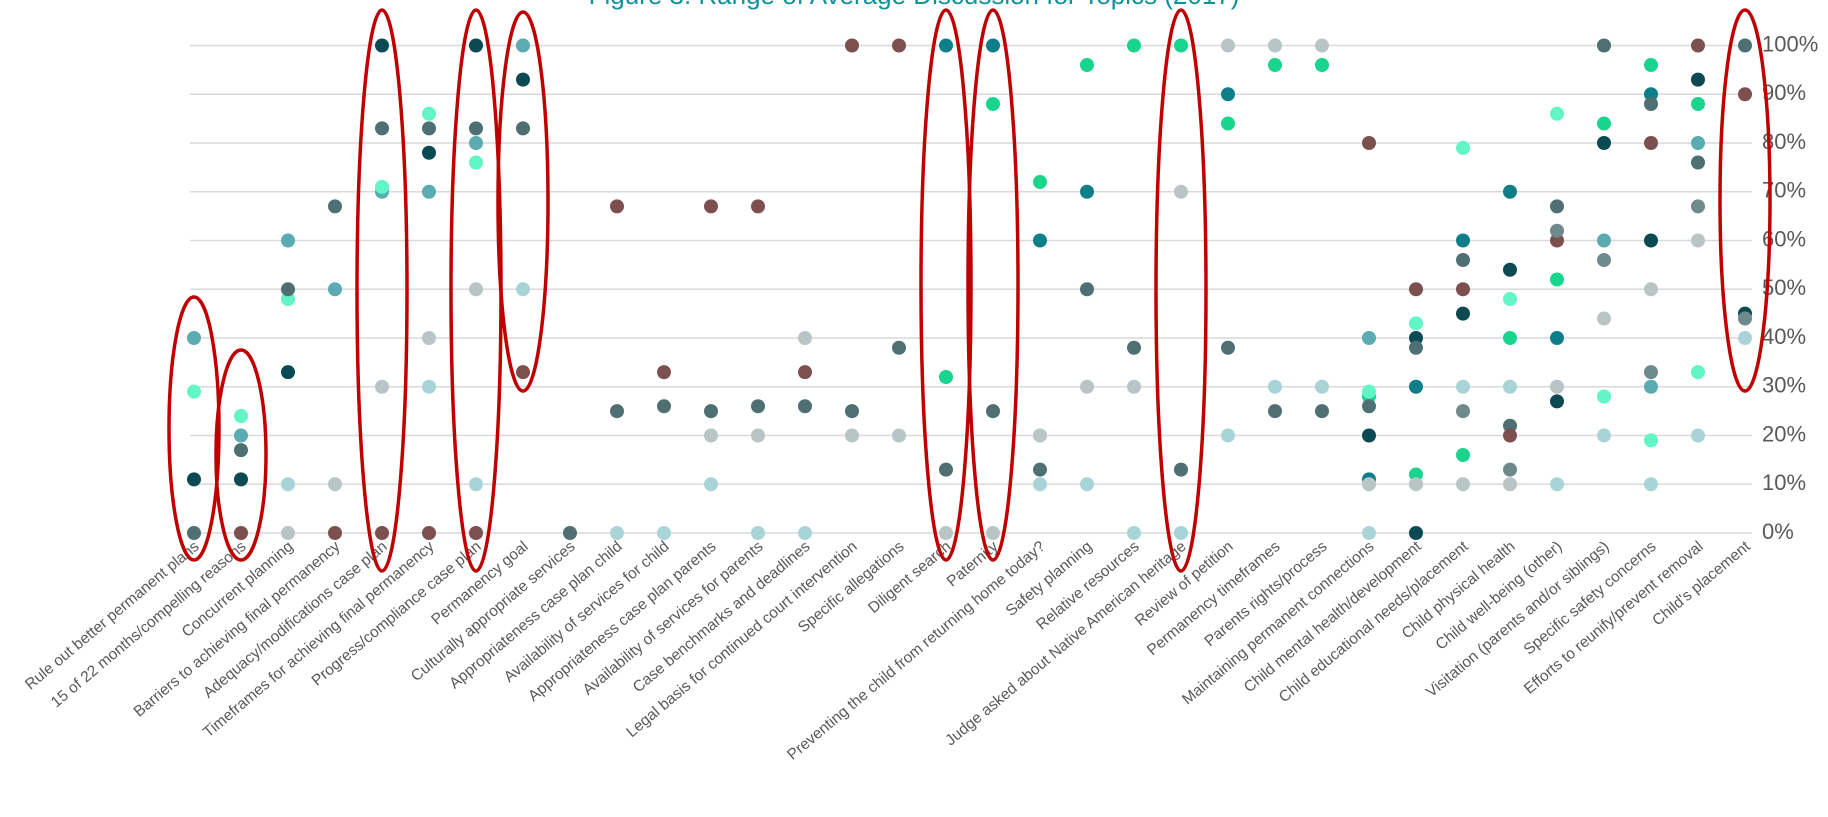  What do you see at coordinates (909, 577) in the screenshot?
I see `x-tick-label: Diligent search` at bounding box center [909, 577].